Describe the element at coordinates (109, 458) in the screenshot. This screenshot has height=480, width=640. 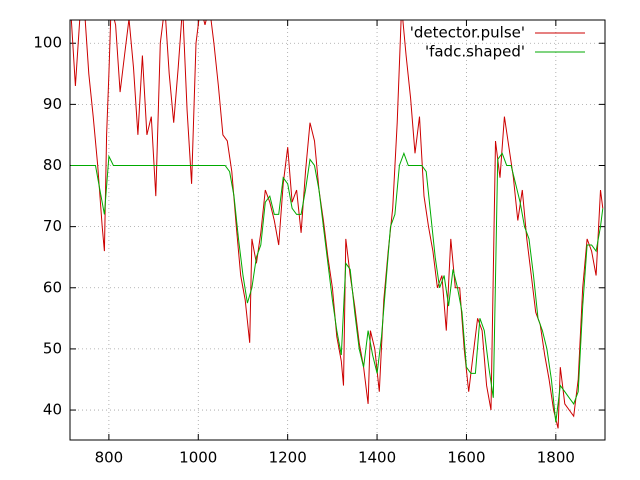
I see `x-tick-label: 800` at that location.